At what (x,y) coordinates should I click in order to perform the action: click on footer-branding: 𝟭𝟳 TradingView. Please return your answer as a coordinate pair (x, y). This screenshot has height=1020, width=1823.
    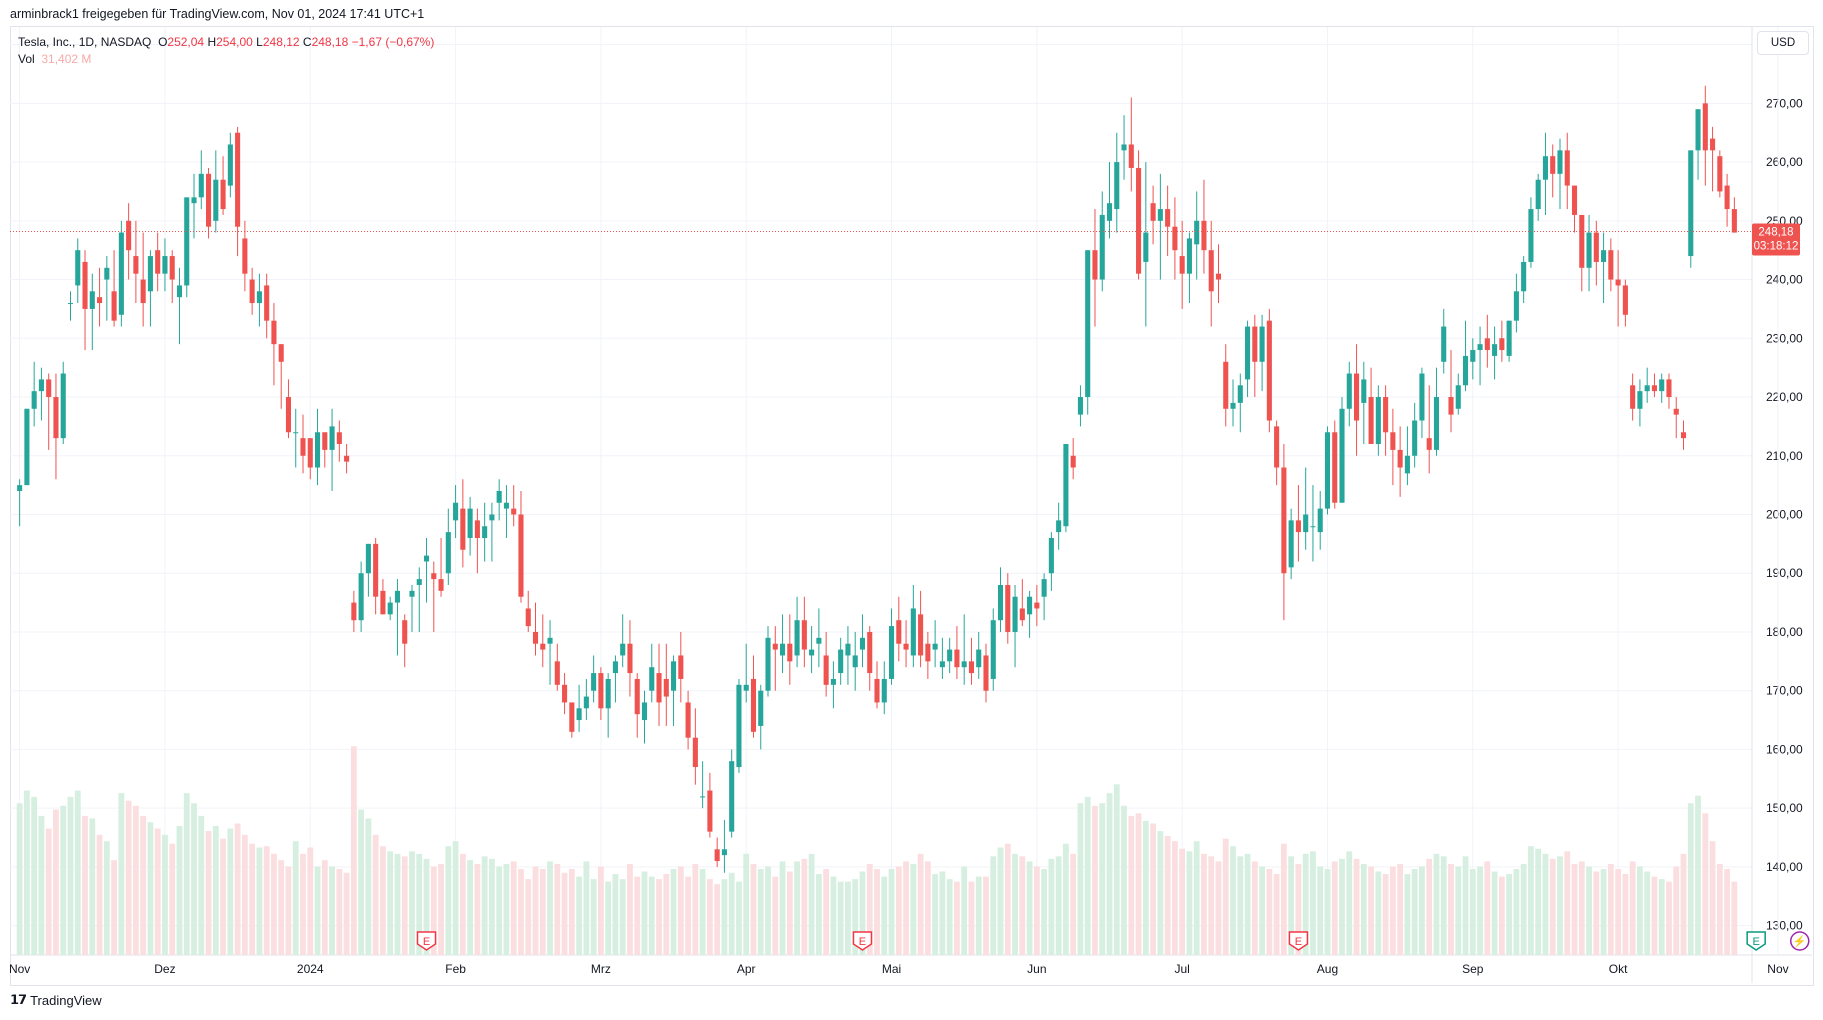
    Looking at the image, I should click on (56, 1000).